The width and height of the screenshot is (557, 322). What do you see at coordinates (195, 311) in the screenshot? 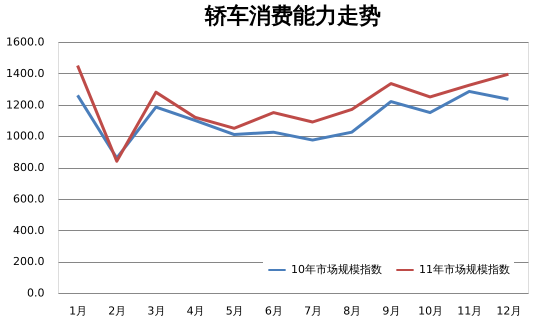
I see `x-tick-label: 4月` at bounding box center [195, 311].